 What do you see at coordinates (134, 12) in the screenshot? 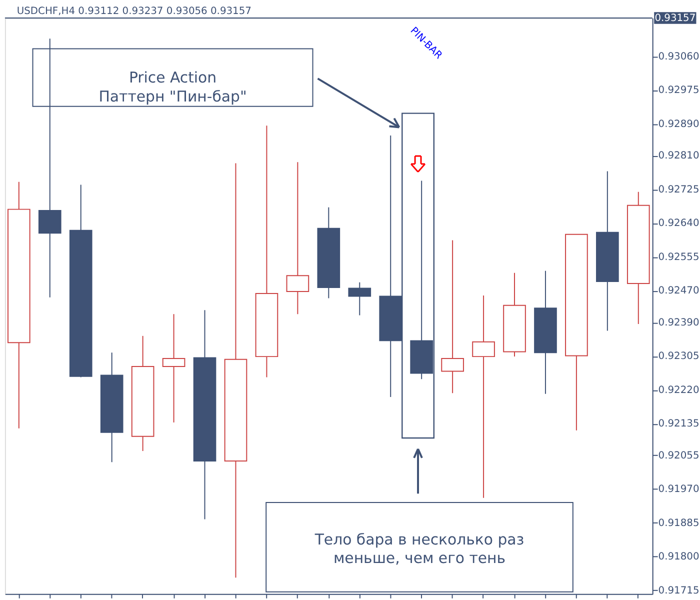
I see `chart-title: USDCHF,H4 0.93112 0.93237 0.93056 0.93157` at bounding box center [134, 12].